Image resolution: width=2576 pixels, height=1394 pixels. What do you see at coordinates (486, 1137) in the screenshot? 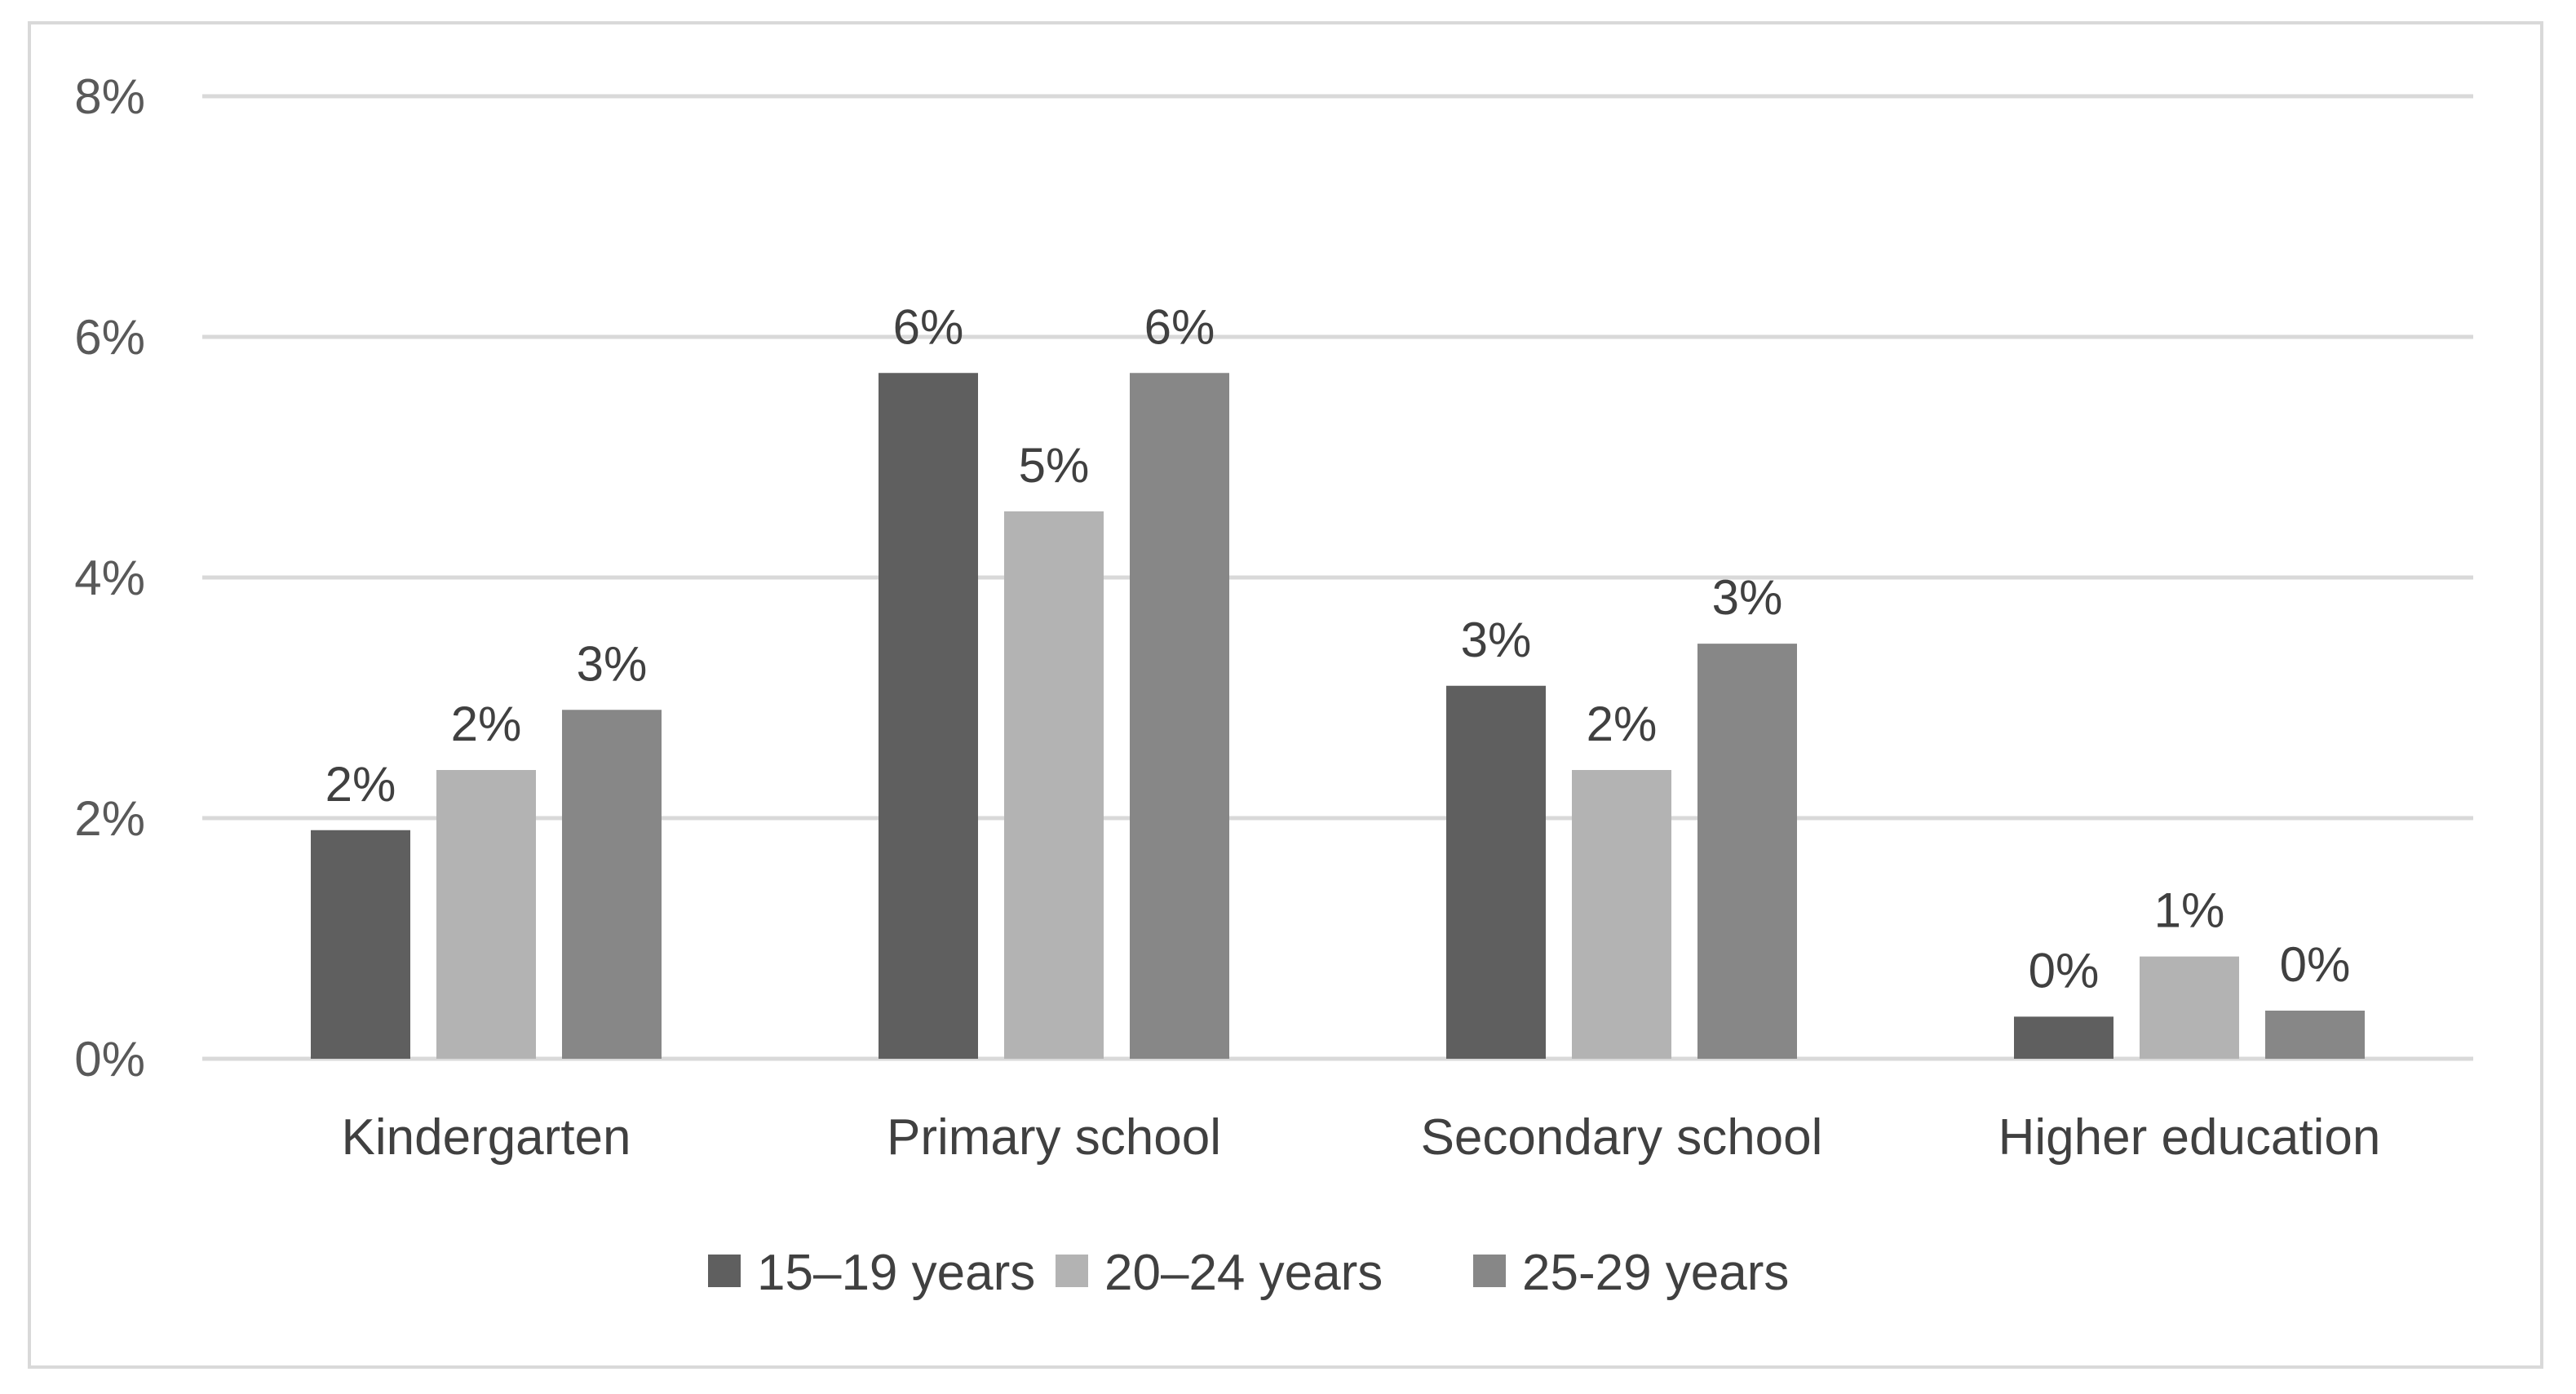
I see `x-category-label: Kindergarten` at bounding box center [486, 1137].